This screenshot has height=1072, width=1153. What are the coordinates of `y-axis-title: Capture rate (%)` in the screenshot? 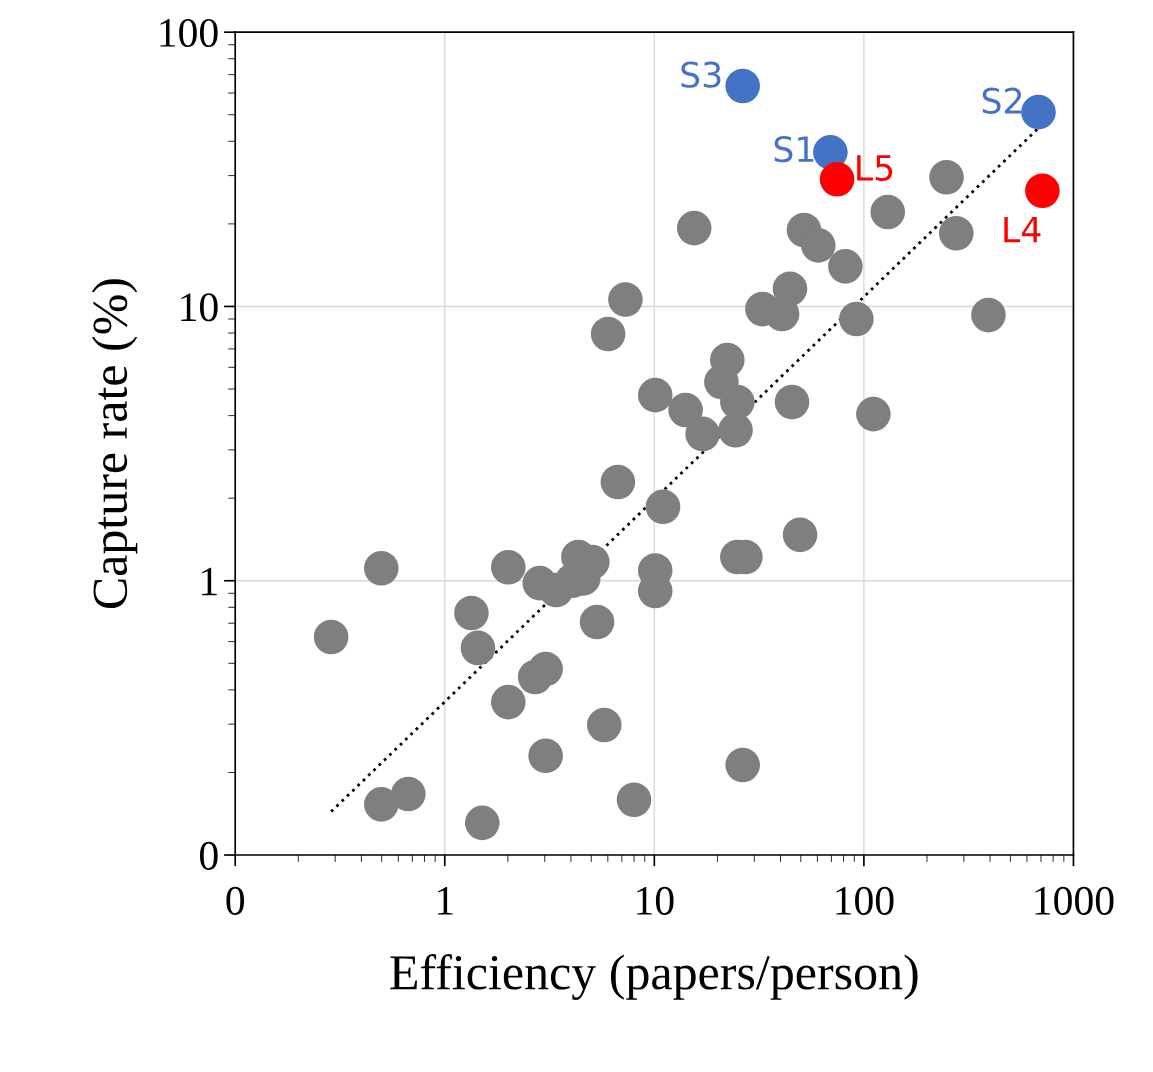 It's located at (114, 444).